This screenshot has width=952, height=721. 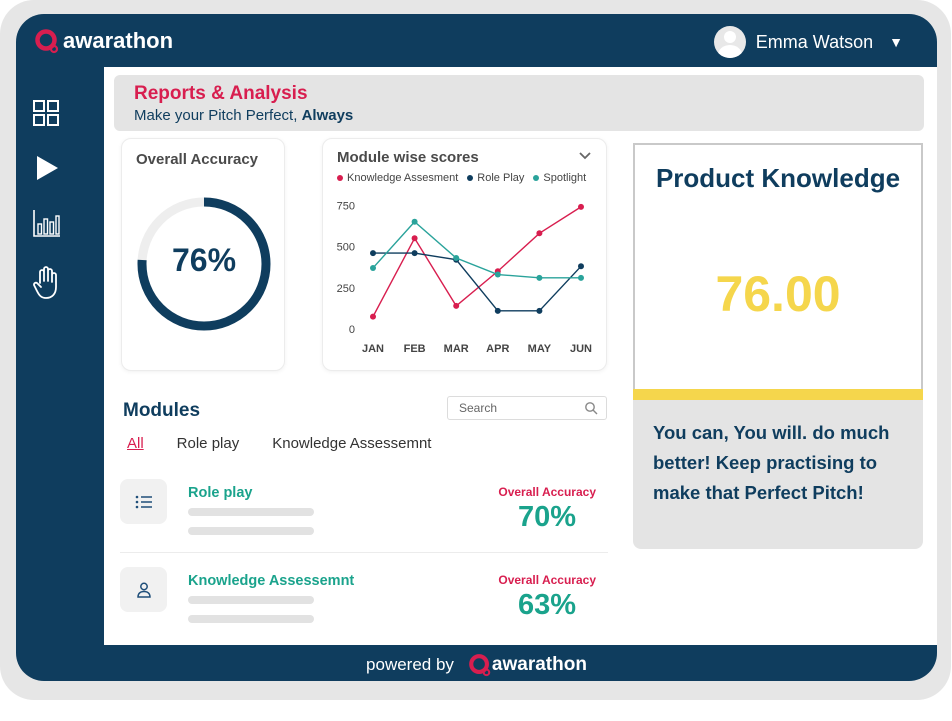 I want to click on product-knowledge-divider, so click(x=778, y=394).